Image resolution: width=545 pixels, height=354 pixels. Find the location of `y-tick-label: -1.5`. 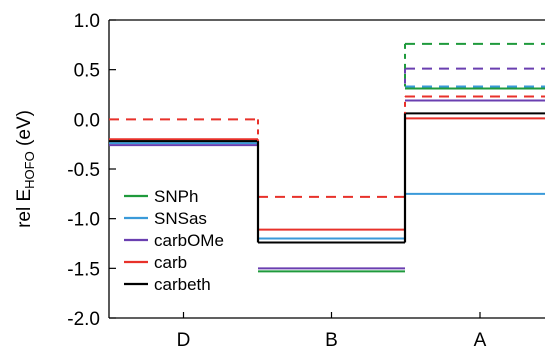

y-tick-label: -1.5 is located at coordinates (83, 269).